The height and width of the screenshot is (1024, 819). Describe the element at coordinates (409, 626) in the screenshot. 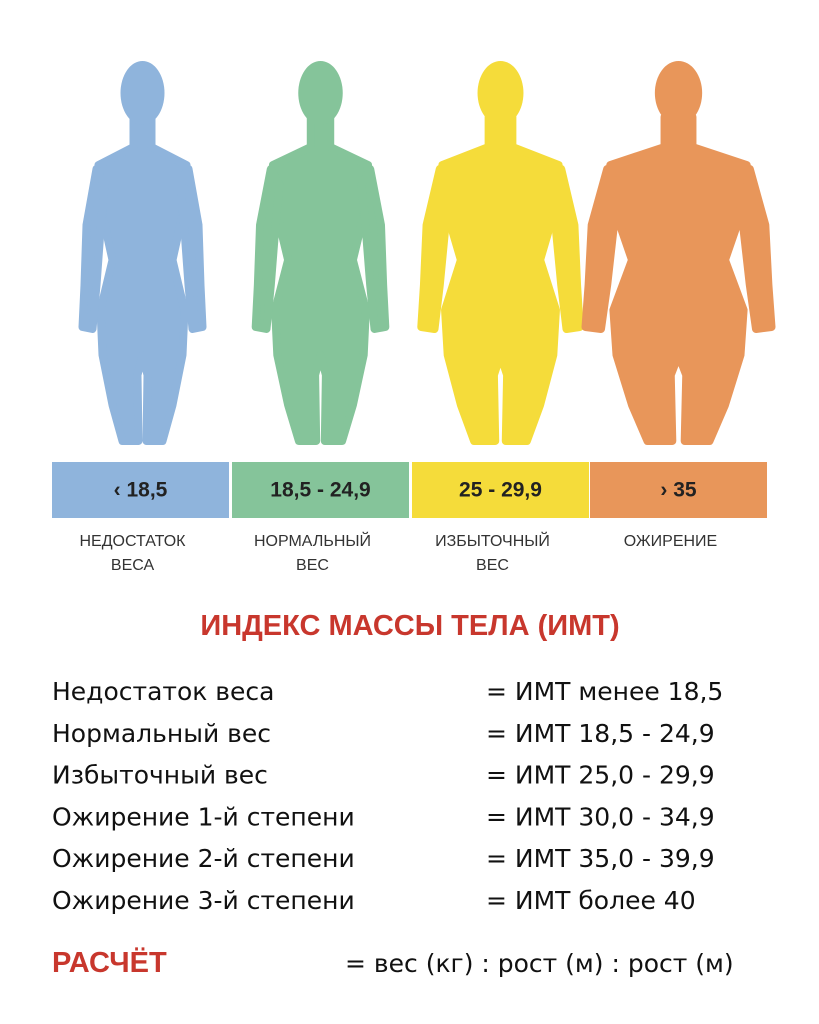

I see `title: ИНДЕКС МАССЫ ТЕЛА (ИМТ)` at that location.